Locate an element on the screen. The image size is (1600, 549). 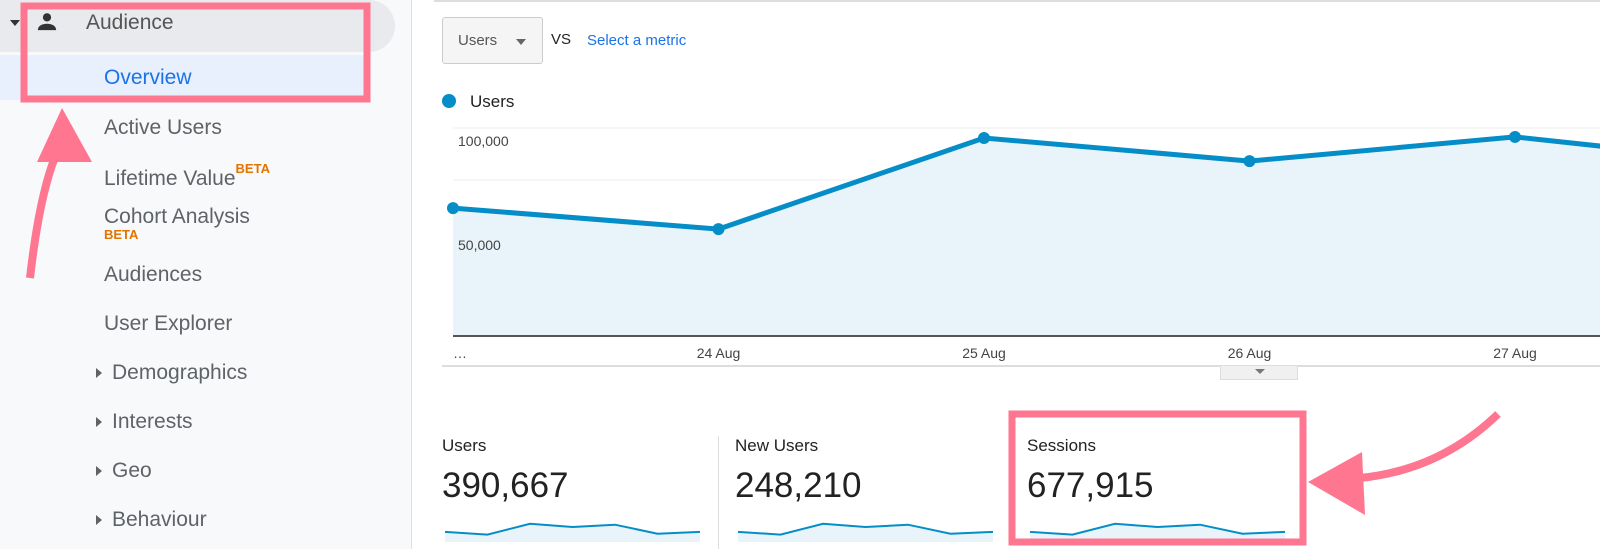
dropdown-arrow-icon is located at coordinates (521, 42).